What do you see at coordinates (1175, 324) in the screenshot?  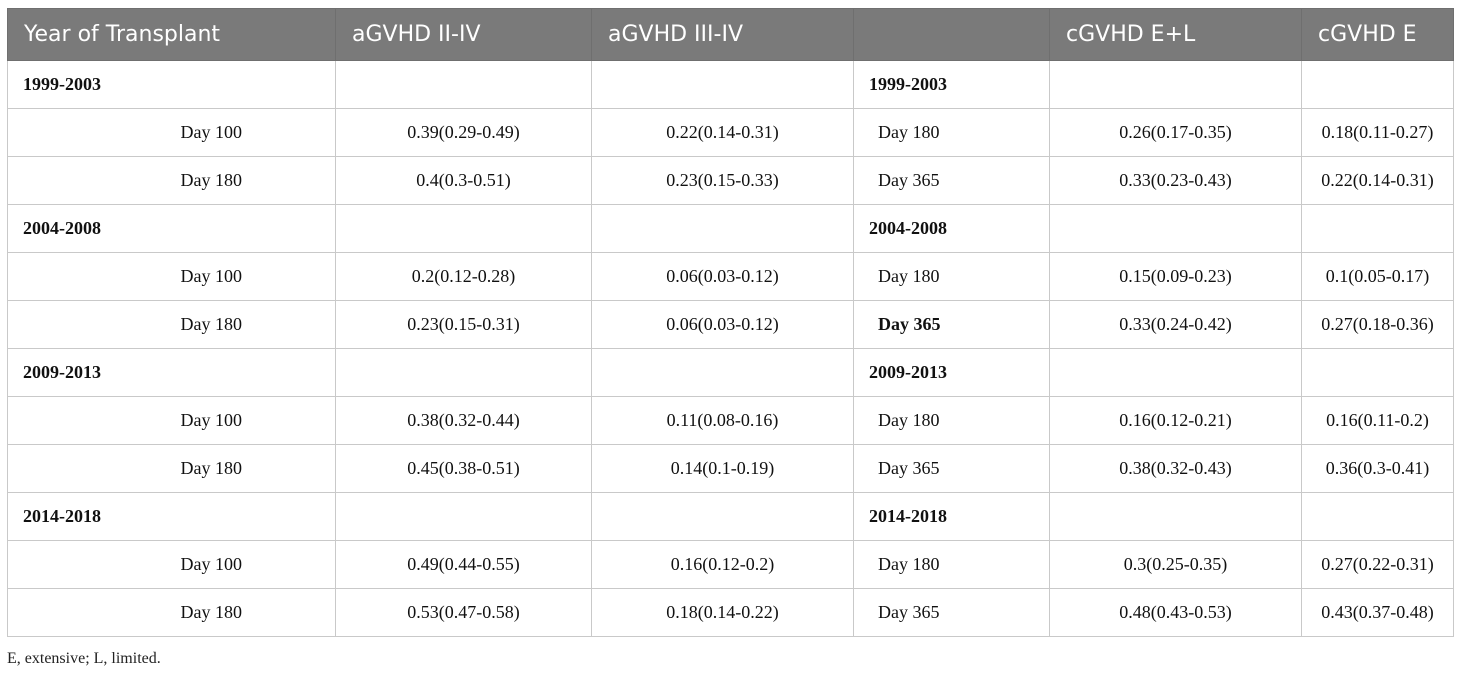 I see `cgvhd-el-value: 0.33(0.24-0.42)` at bounding box center [1175, 324].